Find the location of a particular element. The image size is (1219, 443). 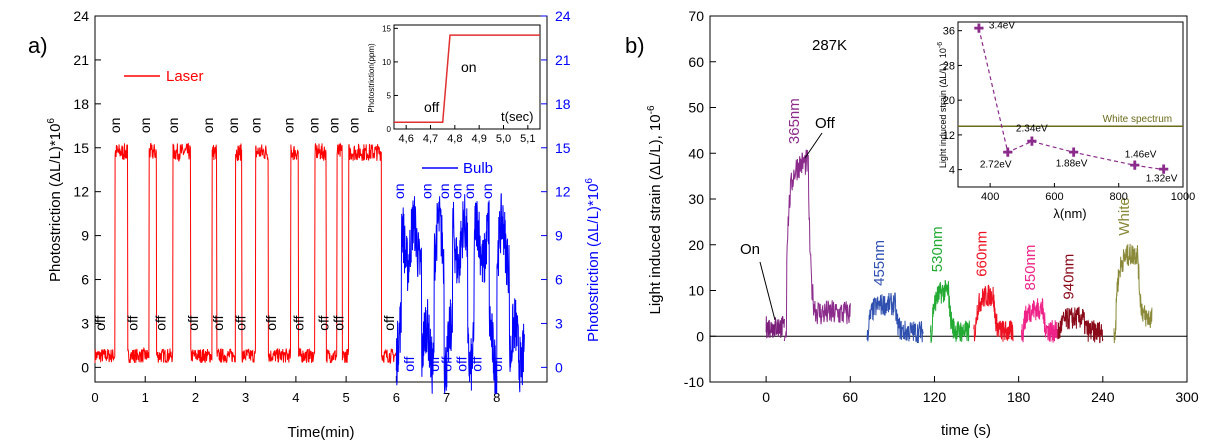

panel-b-temperature-label: 287K is located at coordinates (829, 45).